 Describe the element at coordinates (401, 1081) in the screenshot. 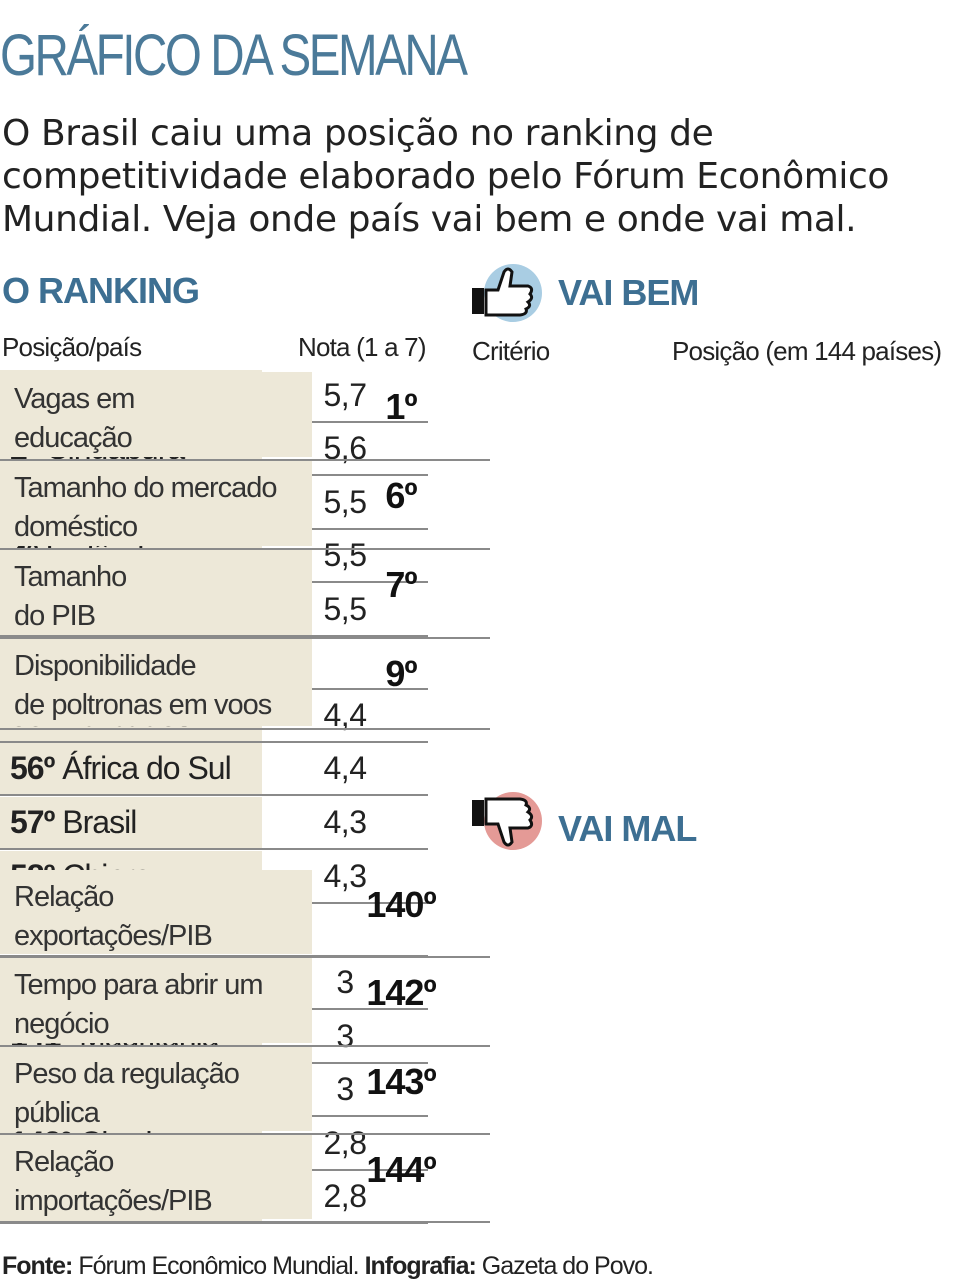

I see `criterion-position: 143º` at that location.